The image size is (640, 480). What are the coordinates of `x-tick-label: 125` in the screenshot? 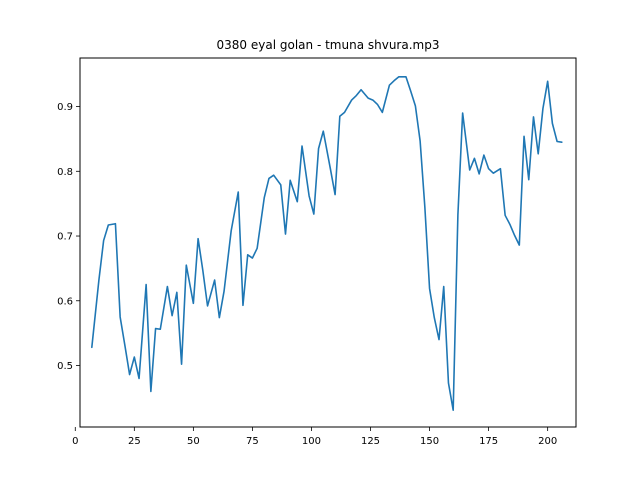 It's located at (370, 441).